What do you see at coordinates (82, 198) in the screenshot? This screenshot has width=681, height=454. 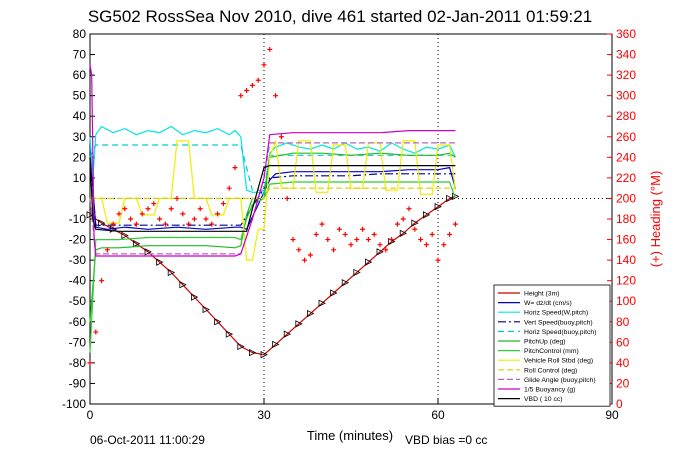 I see `y-tick-label: 0` at bounding box center [82, 198].